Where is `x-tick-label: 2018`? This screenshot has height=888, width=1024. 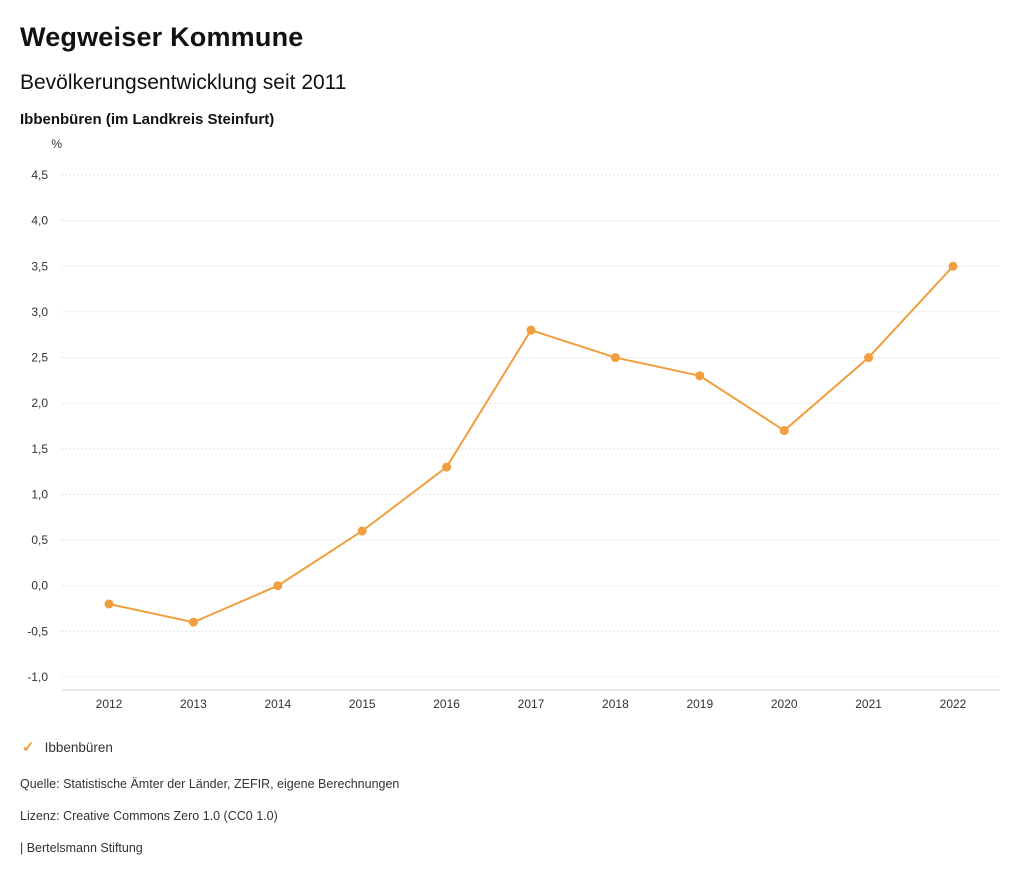
x-tick-label: 2018 is located at coordinates (615, 704).